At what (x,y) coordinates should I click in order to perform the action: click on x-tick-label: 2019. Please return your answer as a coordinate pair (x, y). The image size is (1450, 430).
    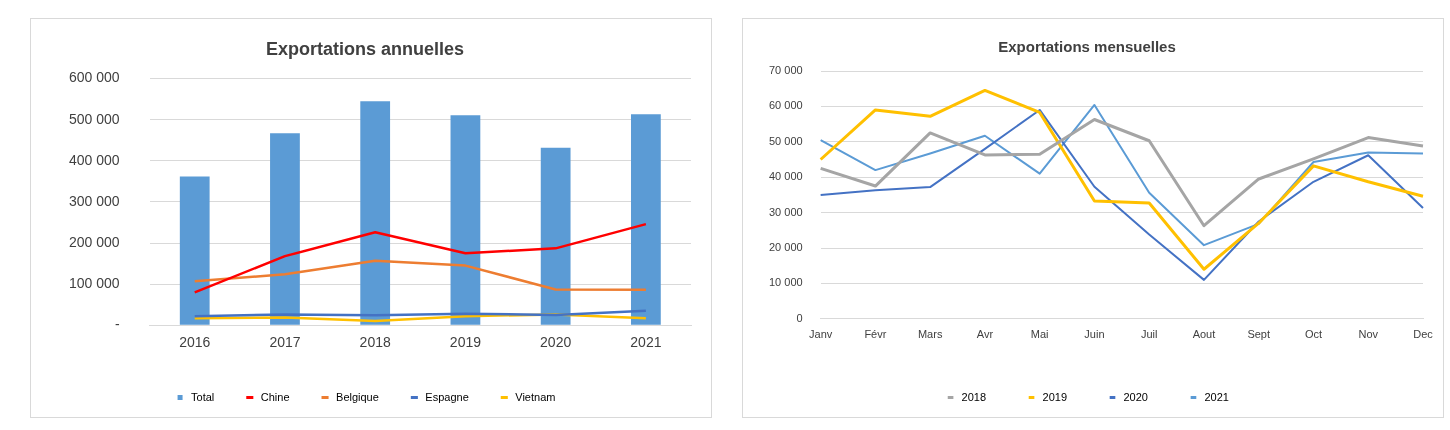
    Looking at the image, I should click on (465, 342).